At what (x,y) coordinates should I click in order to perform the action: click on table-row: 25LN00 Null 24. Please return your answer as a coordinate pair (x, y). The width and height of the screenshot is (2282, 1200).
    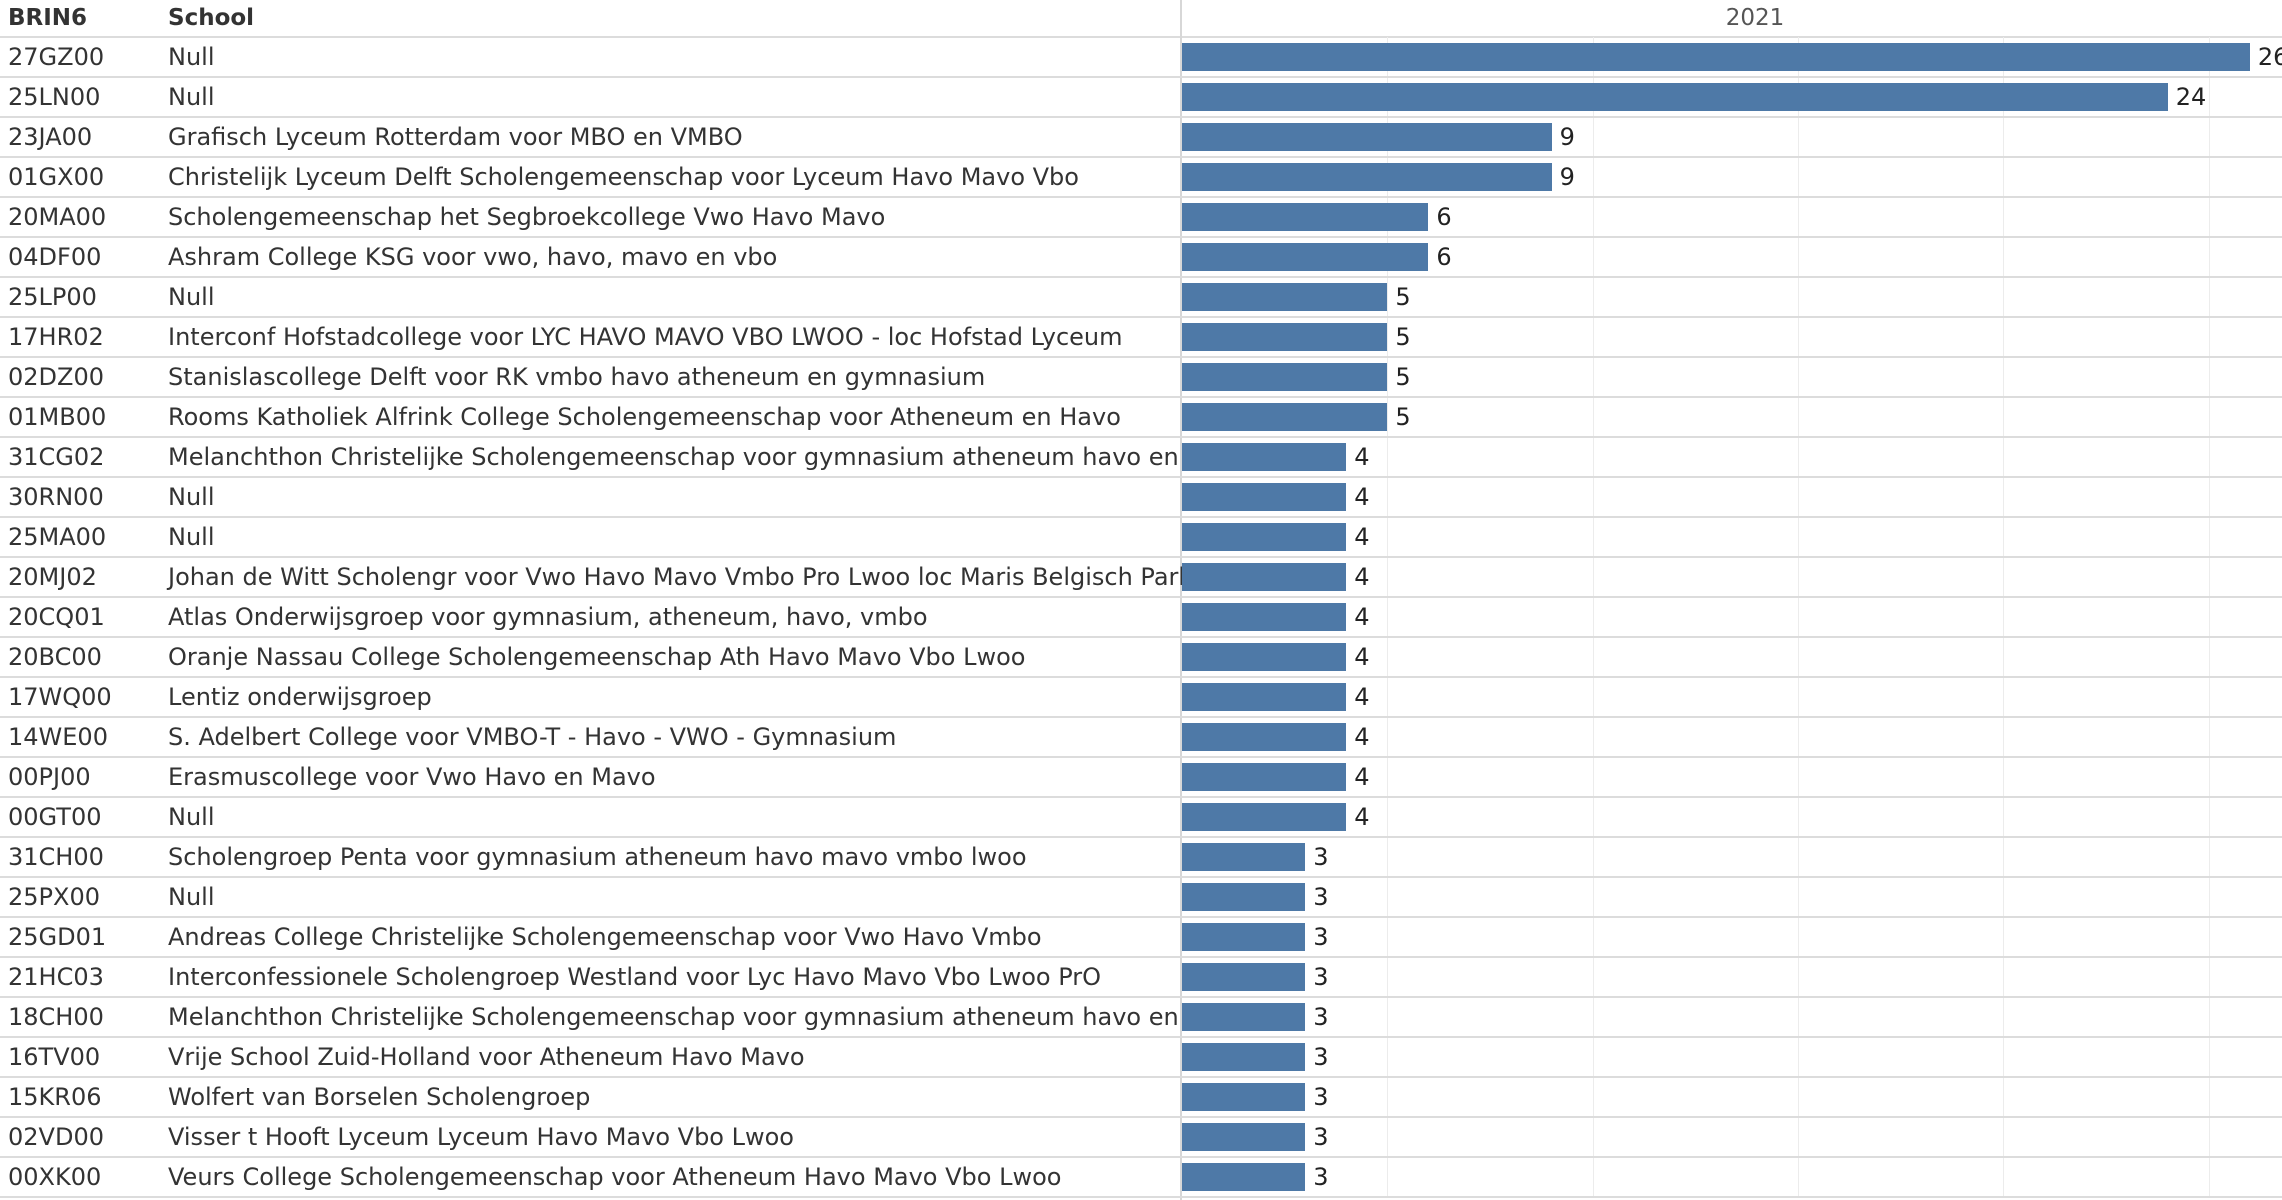
    Looking at the image, I should click on (1141, 97).